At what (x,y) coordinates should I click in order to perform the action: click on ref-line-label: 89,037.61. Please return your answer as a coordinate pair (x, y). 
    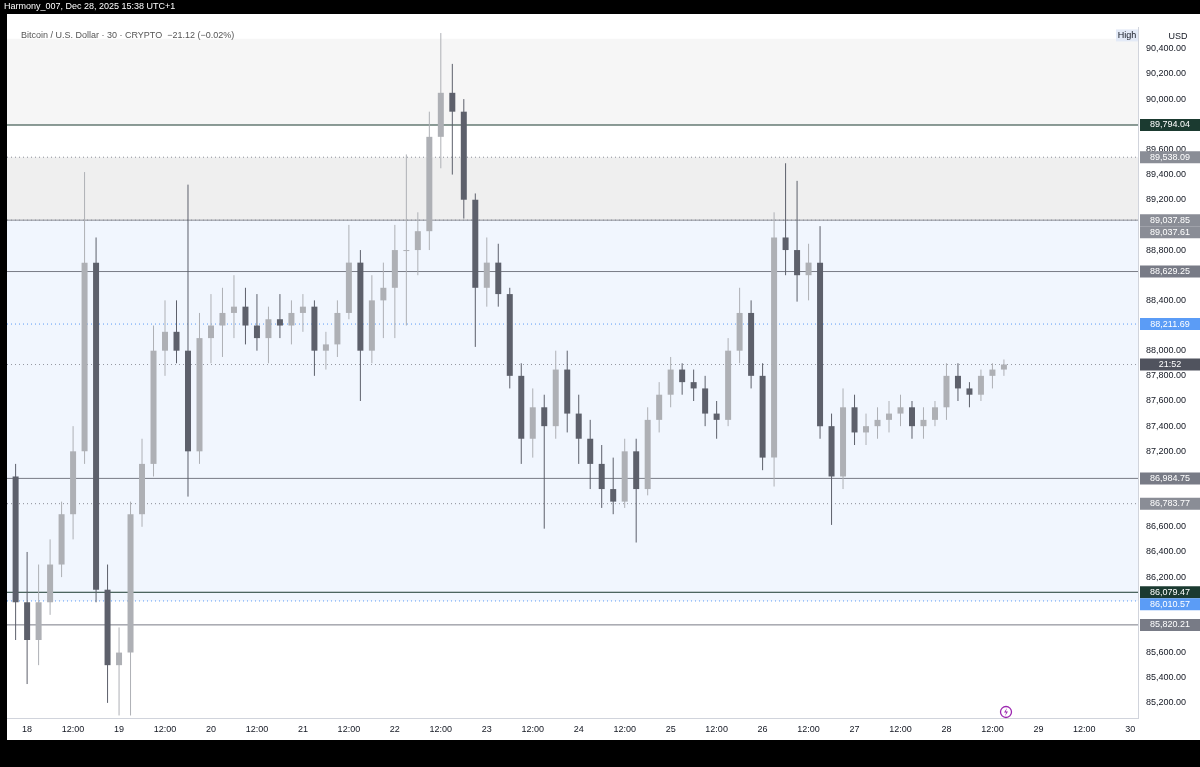
    Looking at the image, I should click on (1170, 231).